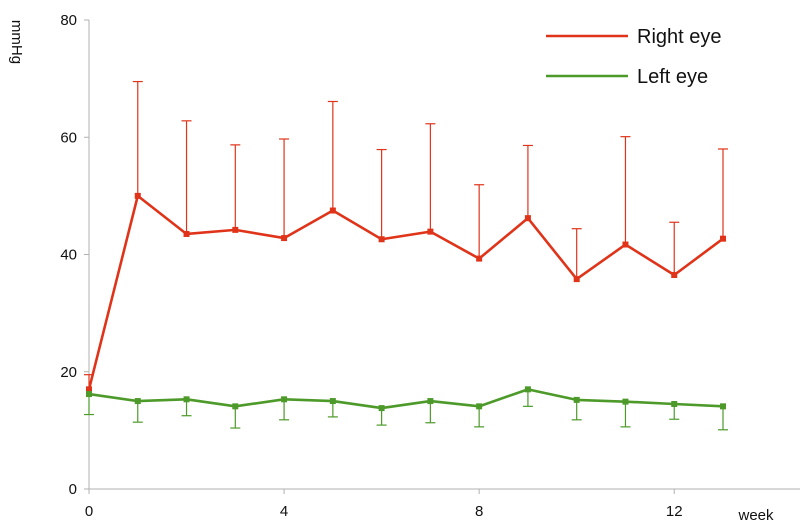 This screenshot has width=811, height=525. What do you see at coordinates (674, 511) in the screenshot?
I see `x-tick-label: 12` at bounding box center [674, 511].